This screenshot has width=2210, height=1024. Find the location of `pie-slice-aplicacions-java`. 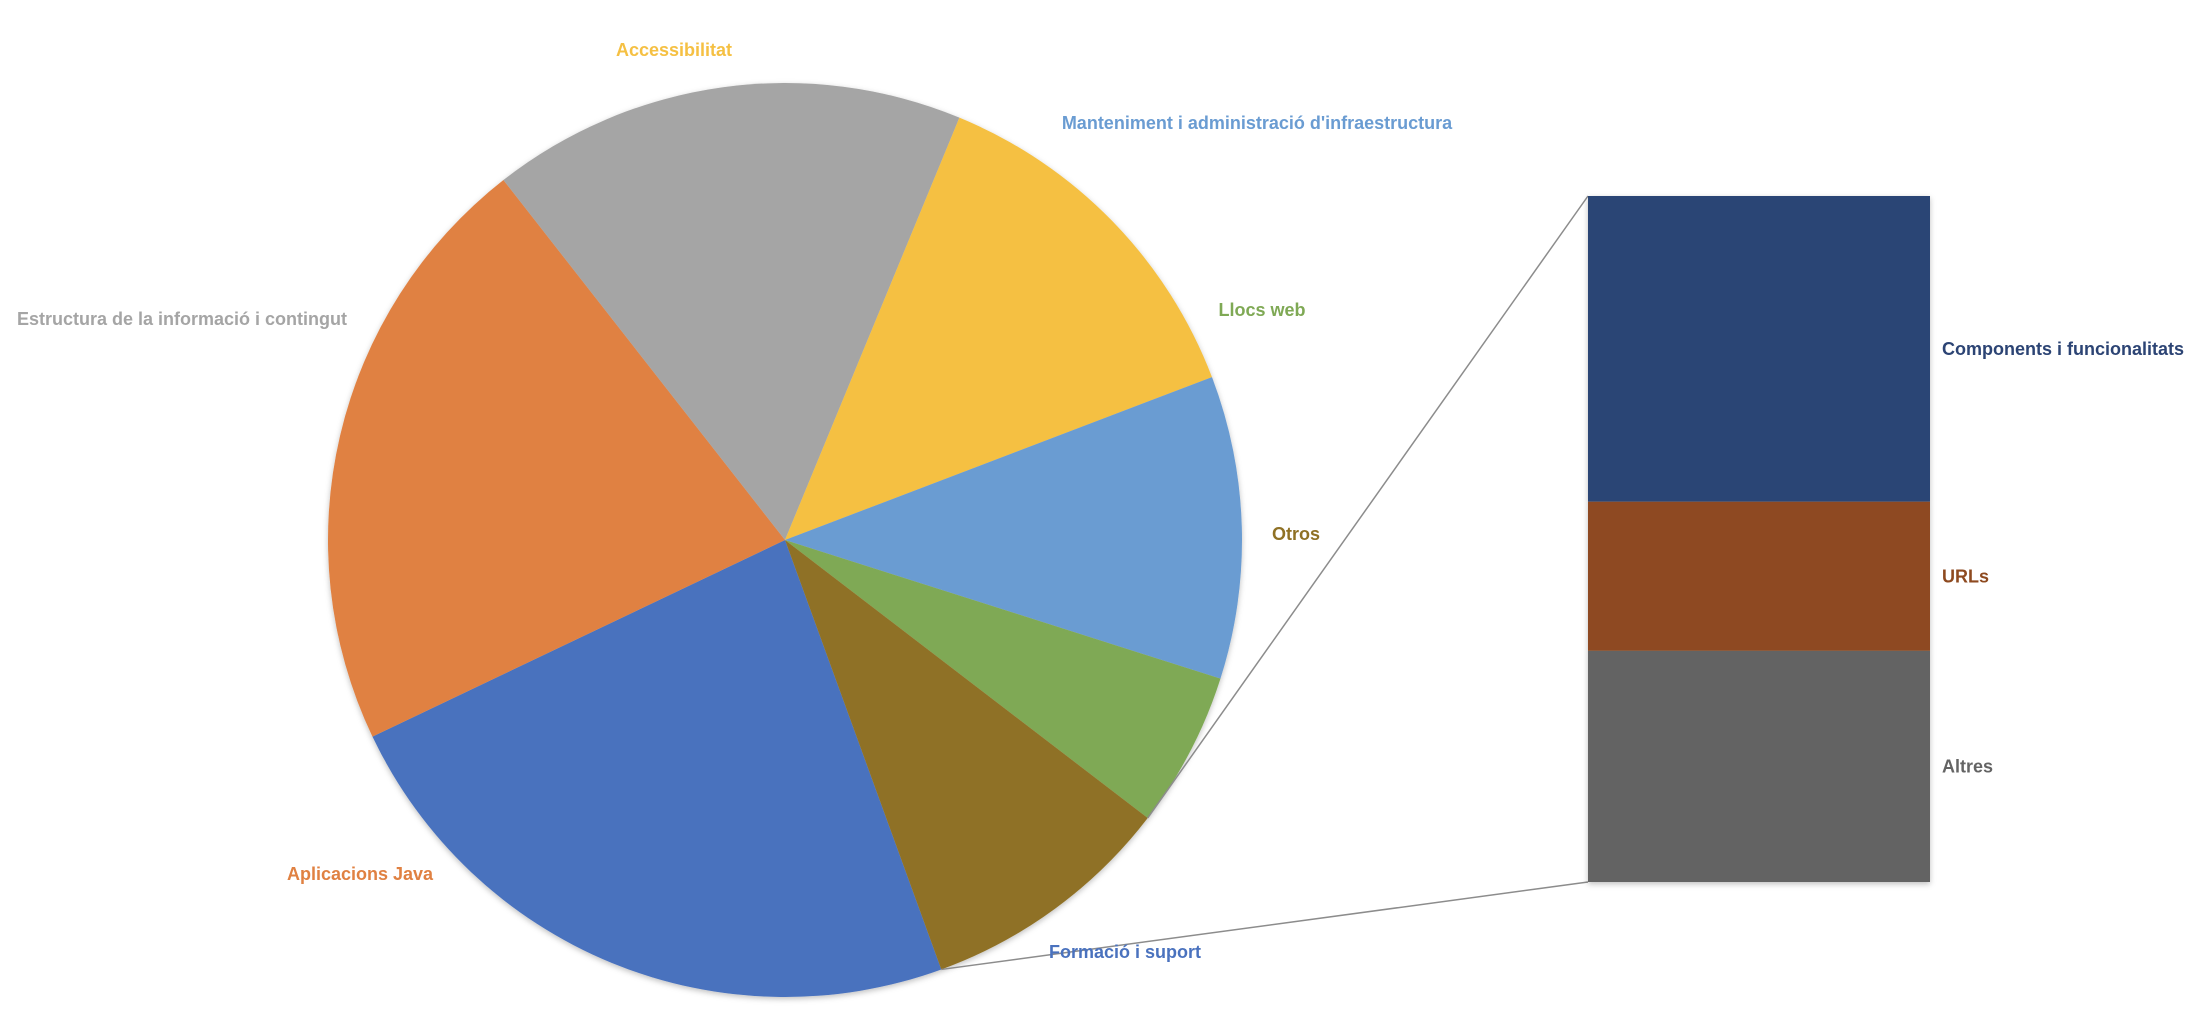

pie-slice-aplicacions-java is located at coordinates (556, 458).